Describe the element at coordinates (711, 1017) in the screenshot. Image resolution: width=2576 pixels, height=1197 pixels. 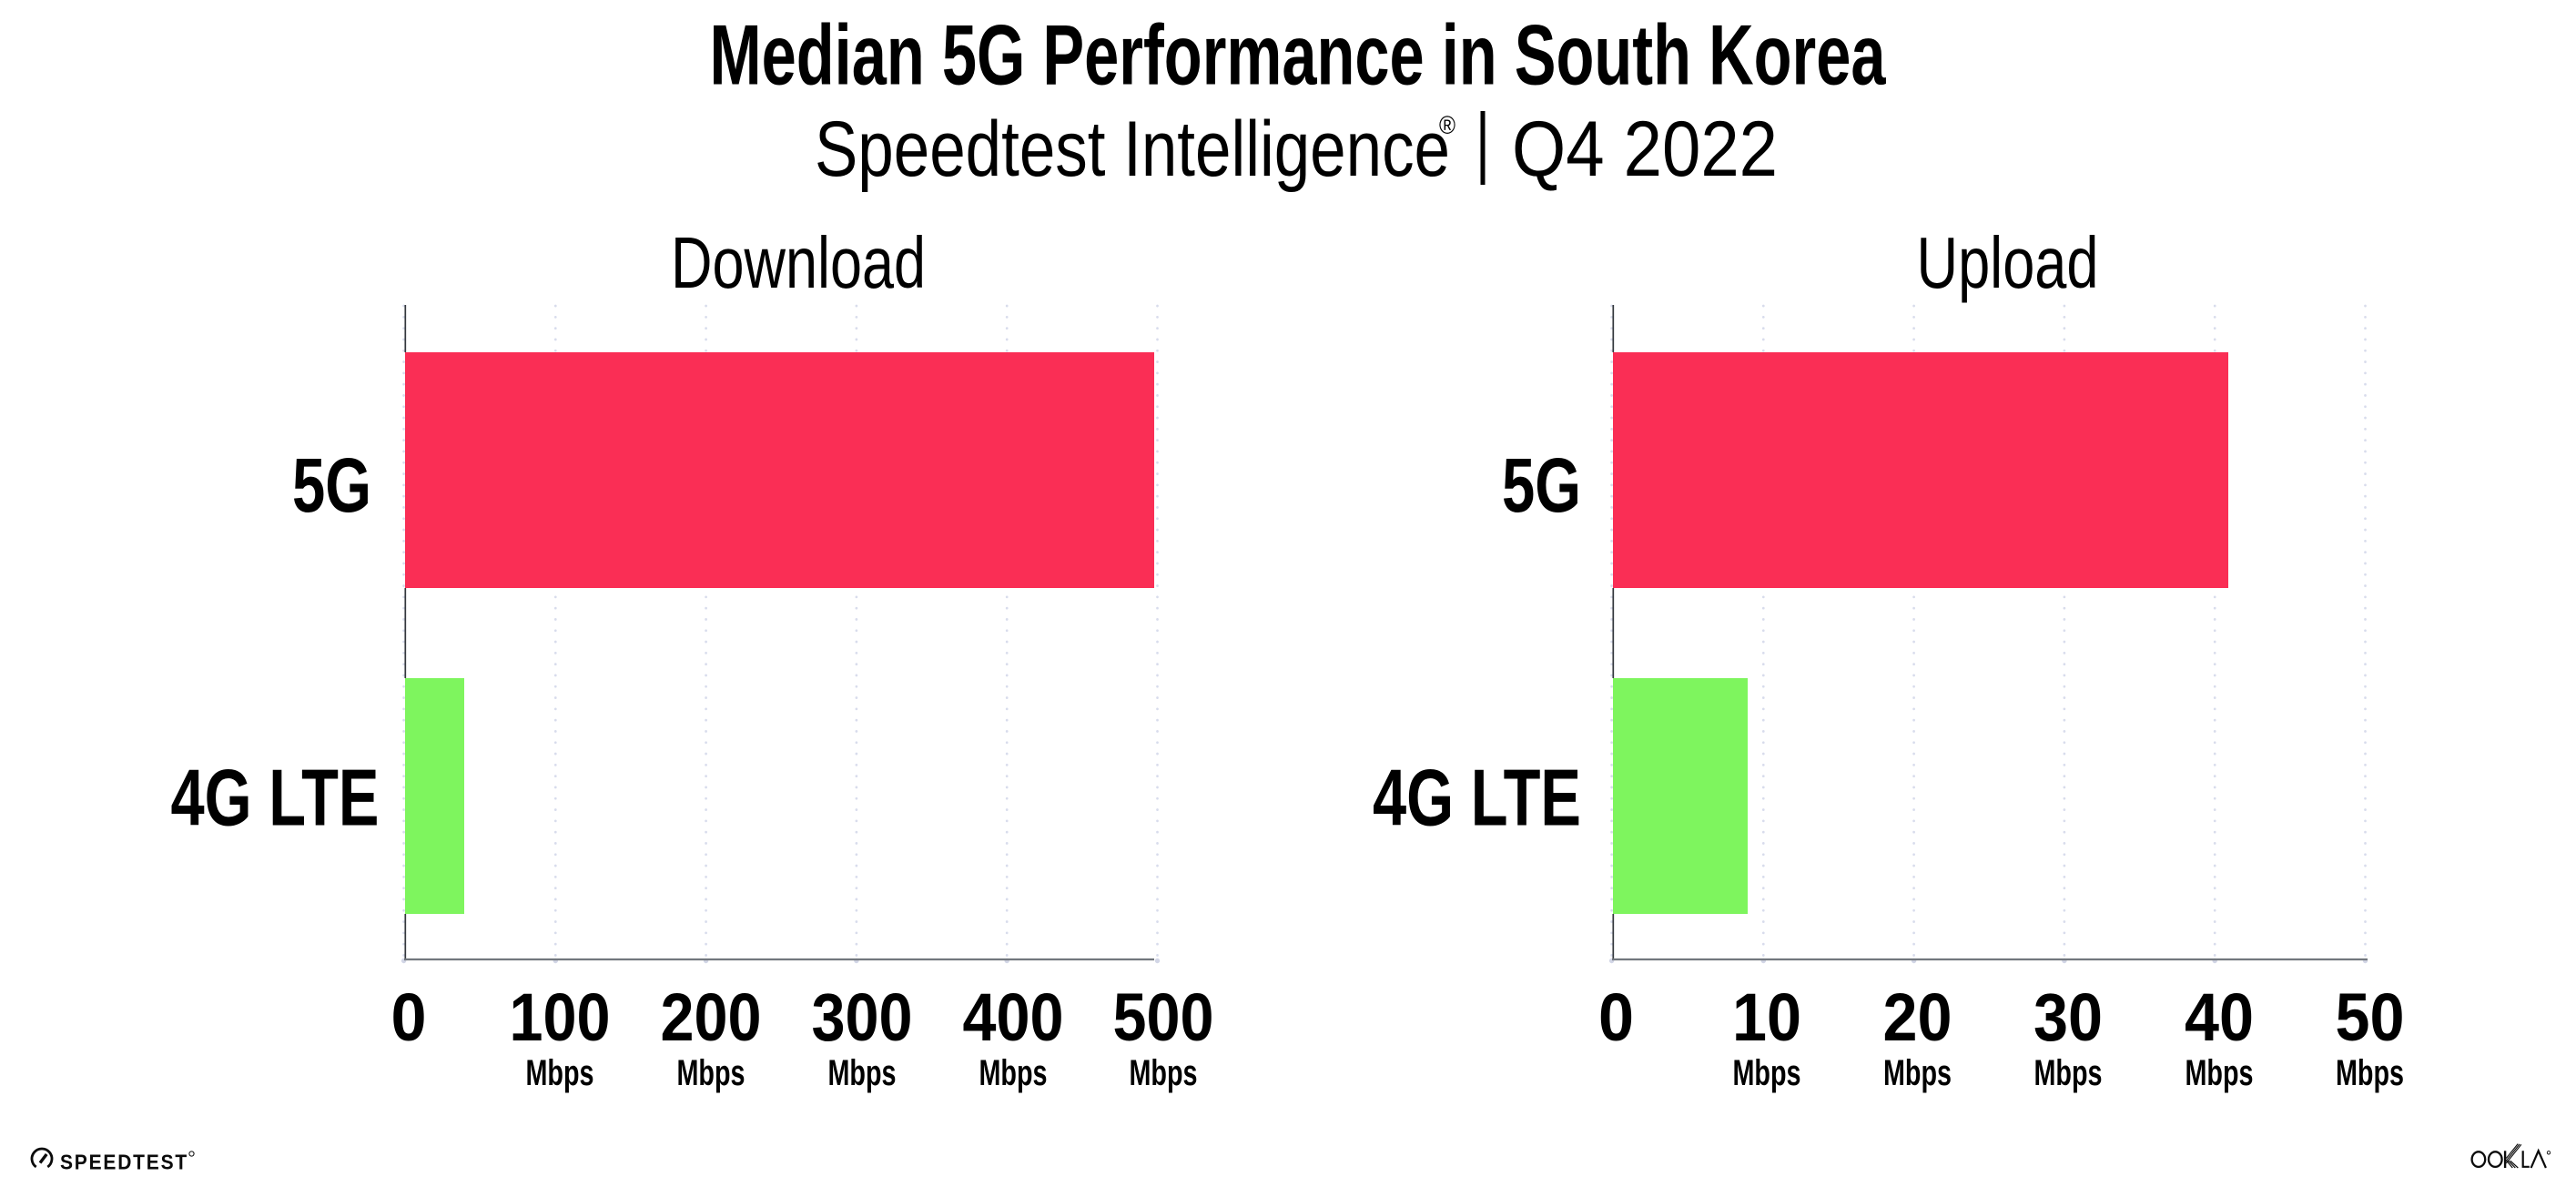
I see `svg-text: 200` at that location.